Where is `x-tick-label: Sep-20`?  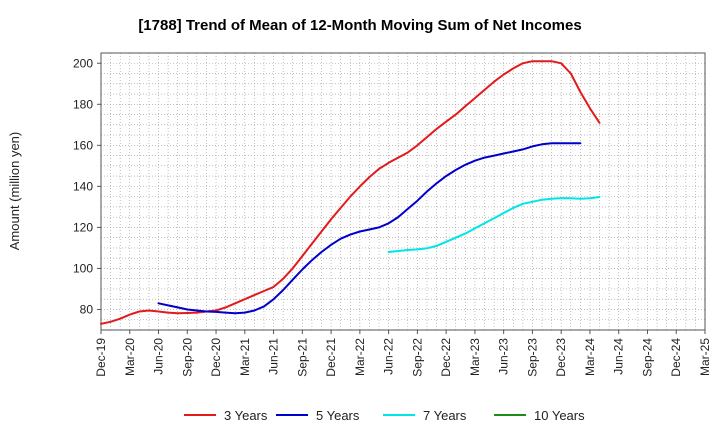
x-tick-label: Sep-20 is located at coordinates (187, 357).